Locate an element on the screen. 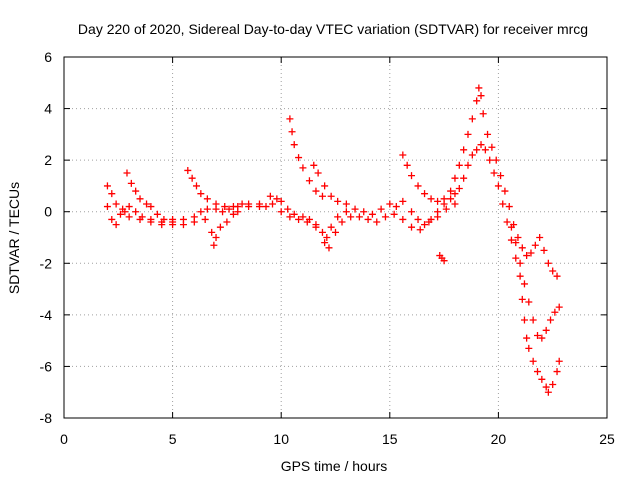 The height and width of the screenshot is (480, 640). y-tick-label: -8 is located at coordinates (46, 418).